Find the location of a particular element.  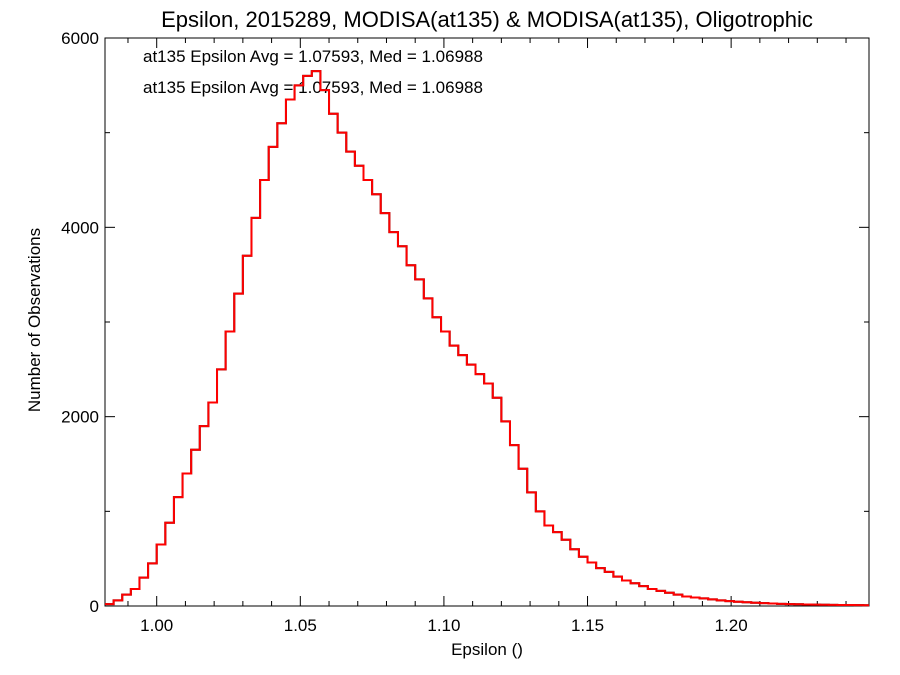

y-tick-label: 6000 is located at coordinates (80, 38).